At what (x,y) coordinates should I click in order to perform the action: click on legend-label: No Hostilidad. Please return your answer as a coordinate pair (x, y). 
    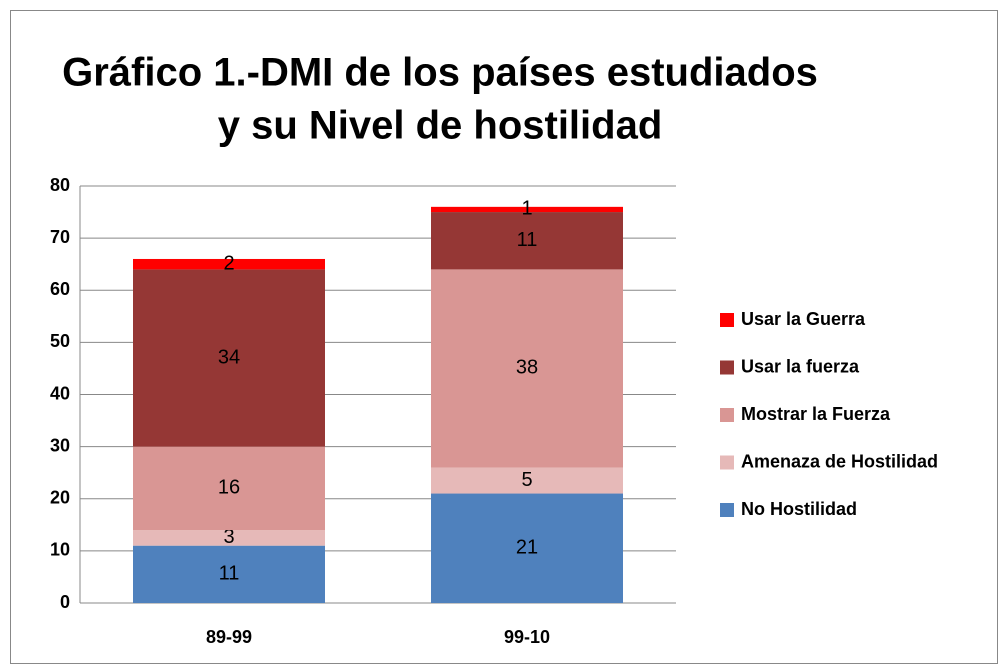
    Looking at the image, I should click on (799, 509).